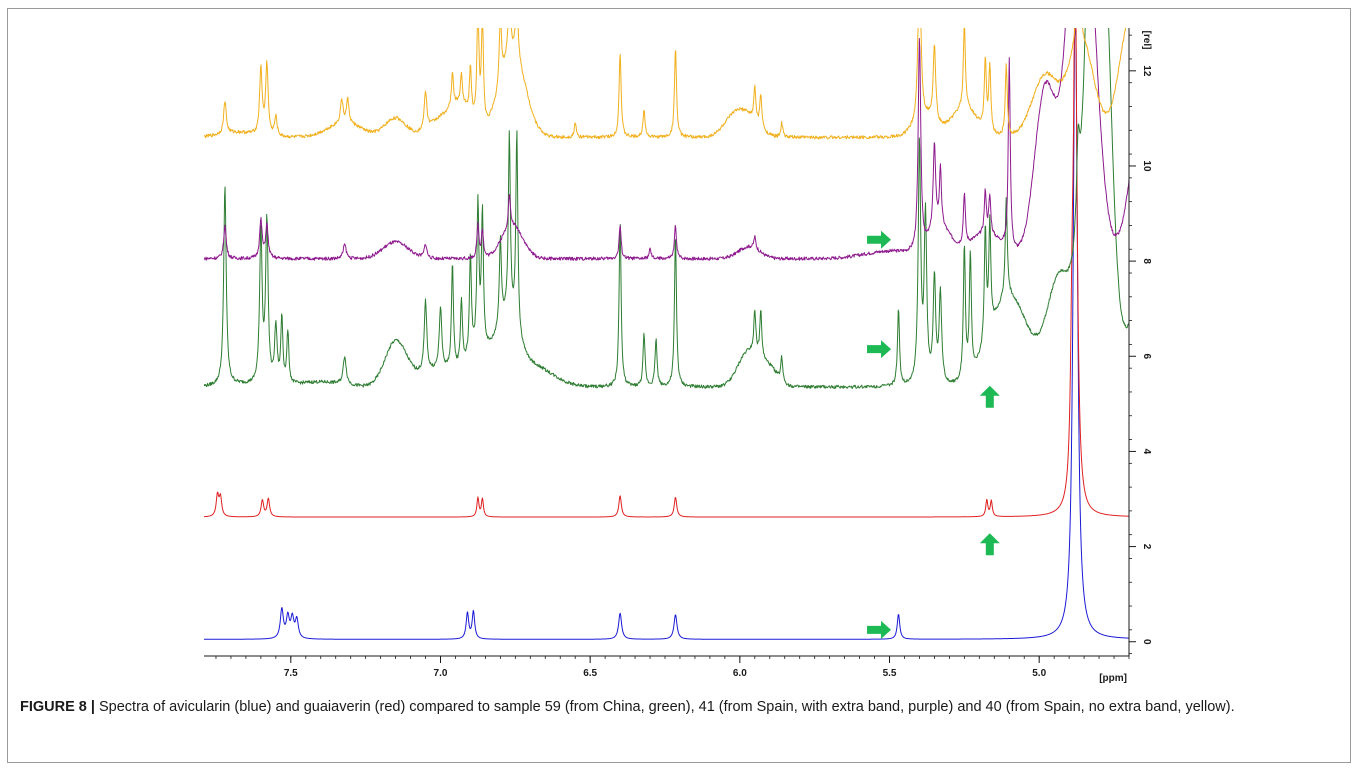 The height and width of the screenshot is (772, 1360). What do you see at coordinates (57, 707) in the screenshot?
I see `figure-label: FIGURE 8 |` at bounding box center [57, 707].